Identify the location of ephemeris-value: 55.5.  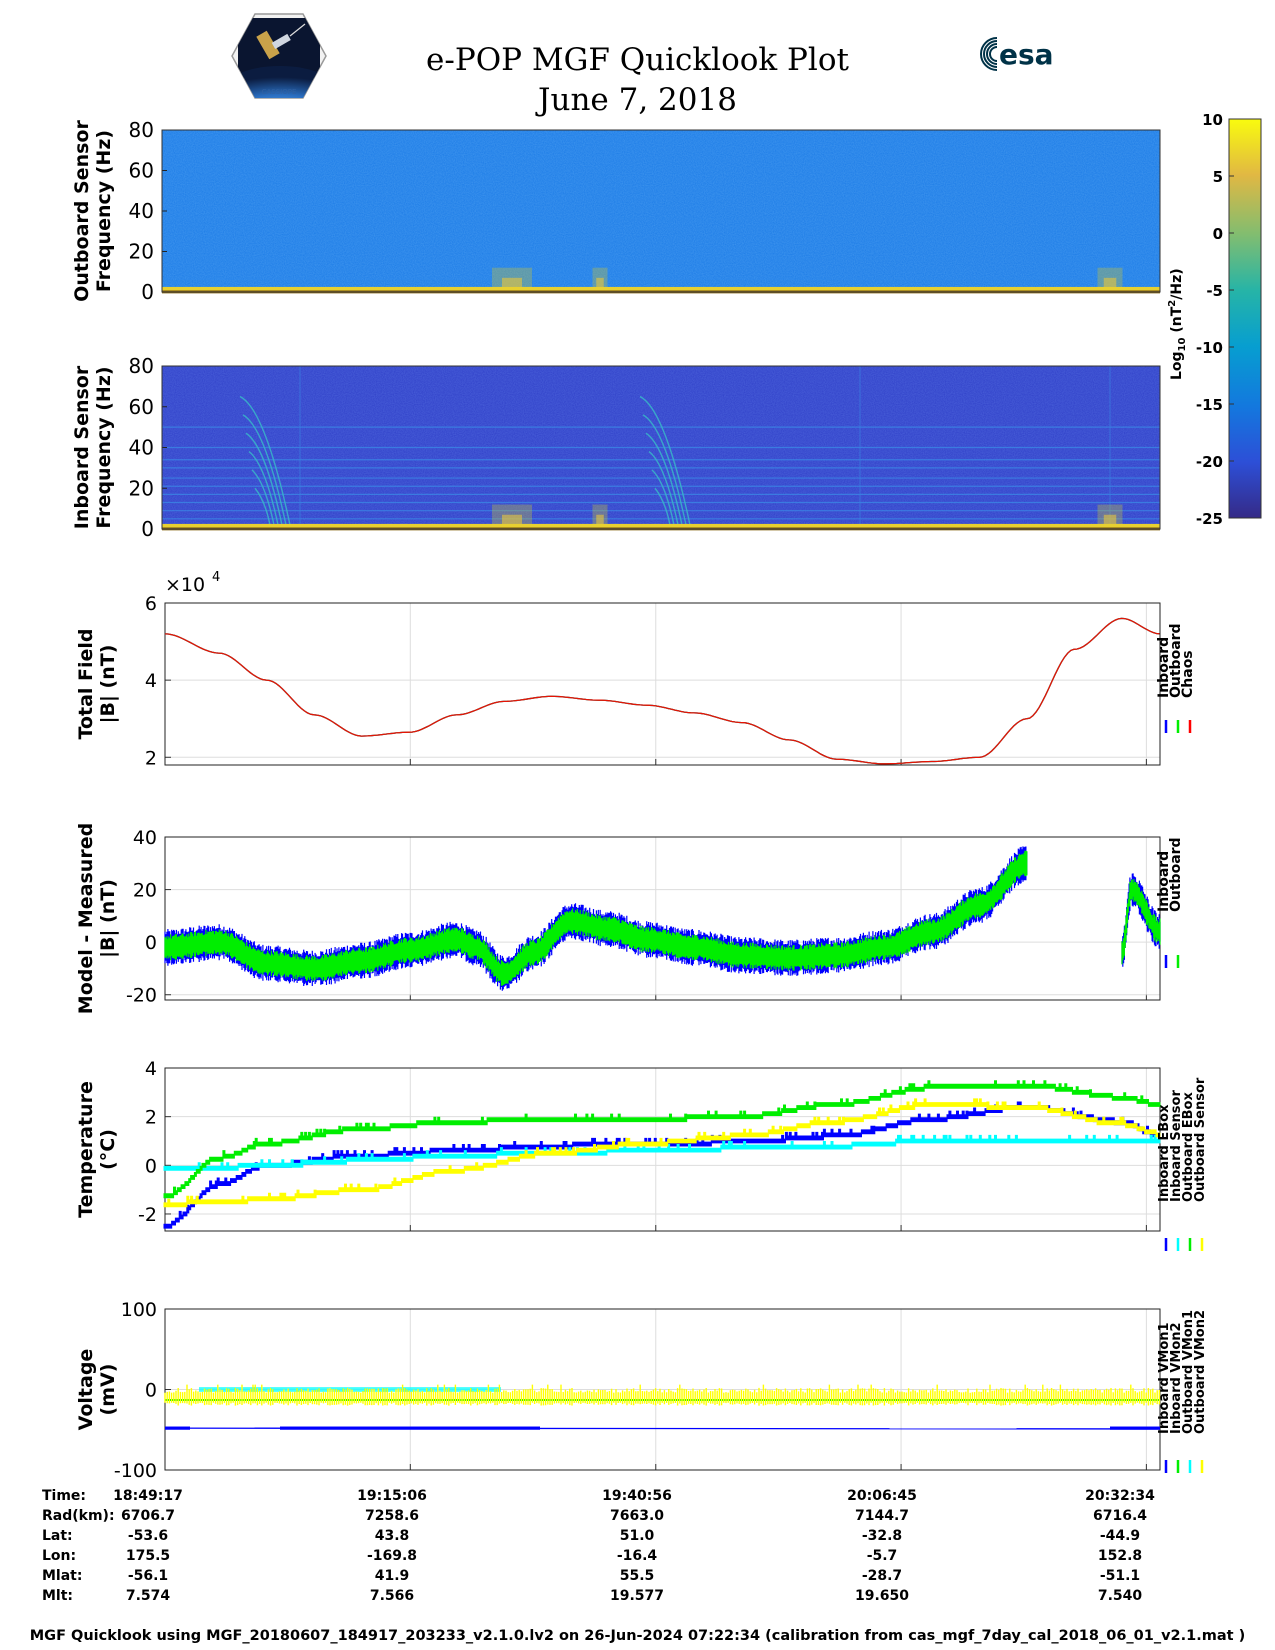
(637, 1576).